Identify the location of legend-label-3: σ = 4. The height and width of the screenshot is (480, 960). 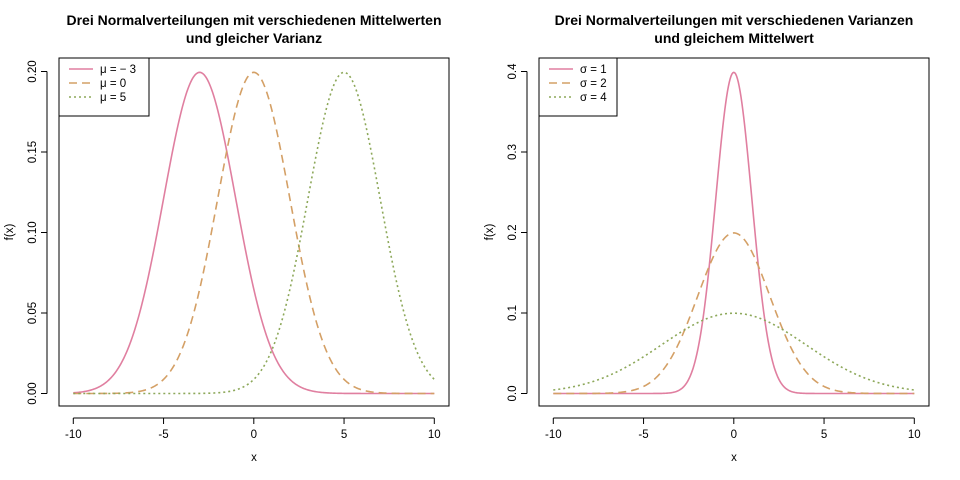
(593, 98).